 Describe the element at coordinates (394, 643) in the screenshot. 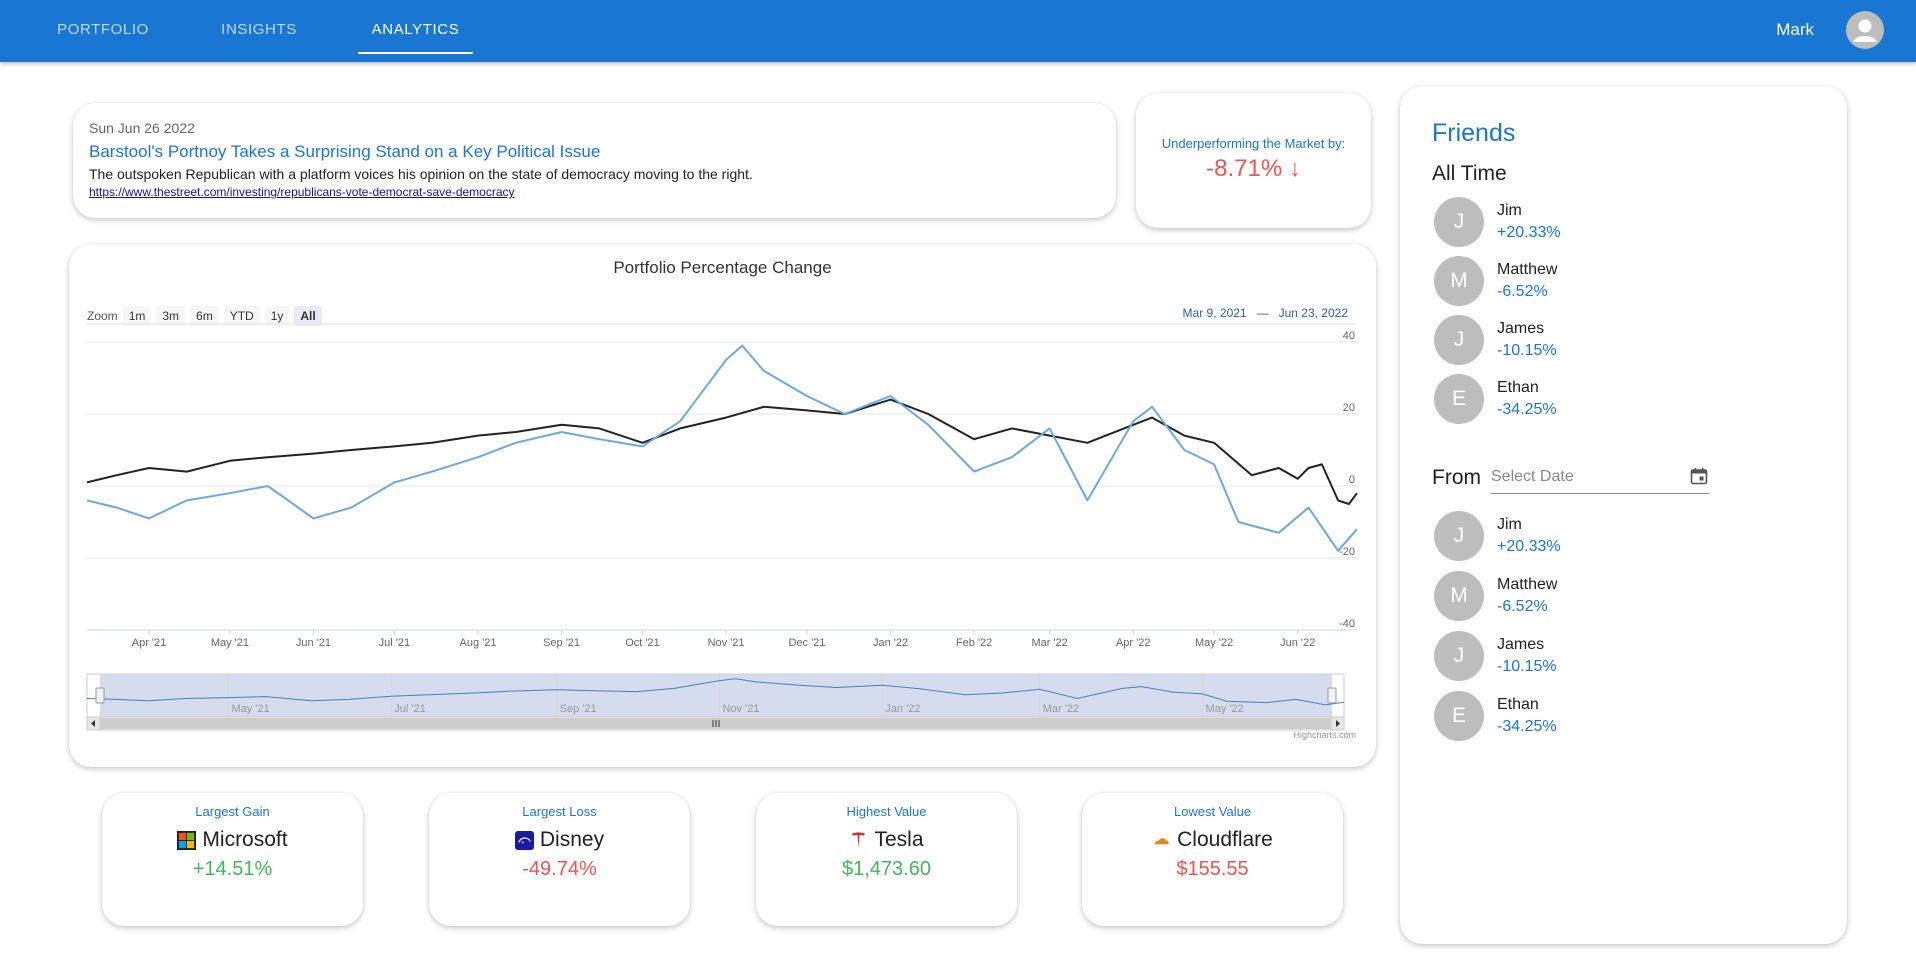

I see `x-tick-label: Jul '21` at that location.